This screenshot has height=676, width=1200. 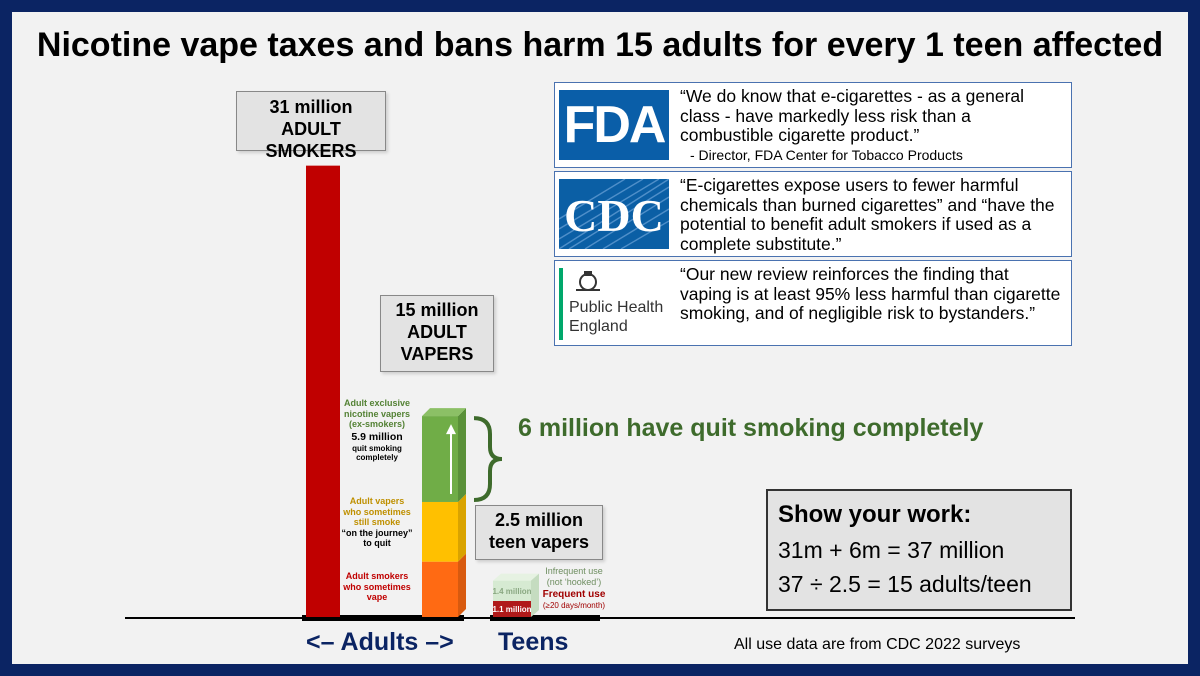 What do you see at coordinates (462, 455) in the screenshot?
I see `bar-segment-exclusive-vapers-side` at bounding box center [462, 455].